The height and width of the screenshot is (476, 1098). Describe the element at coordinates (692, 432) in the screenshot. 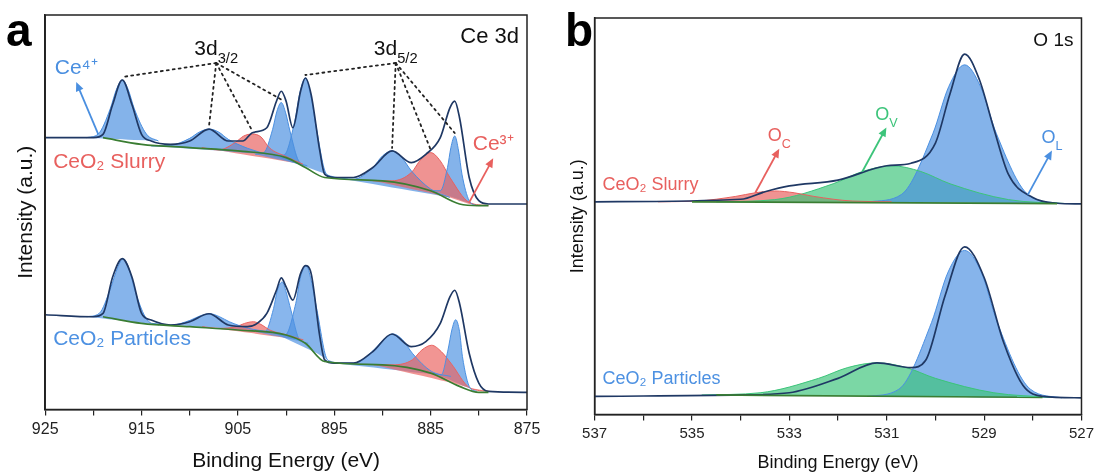

I see `x-tick-label: 535` at that location.